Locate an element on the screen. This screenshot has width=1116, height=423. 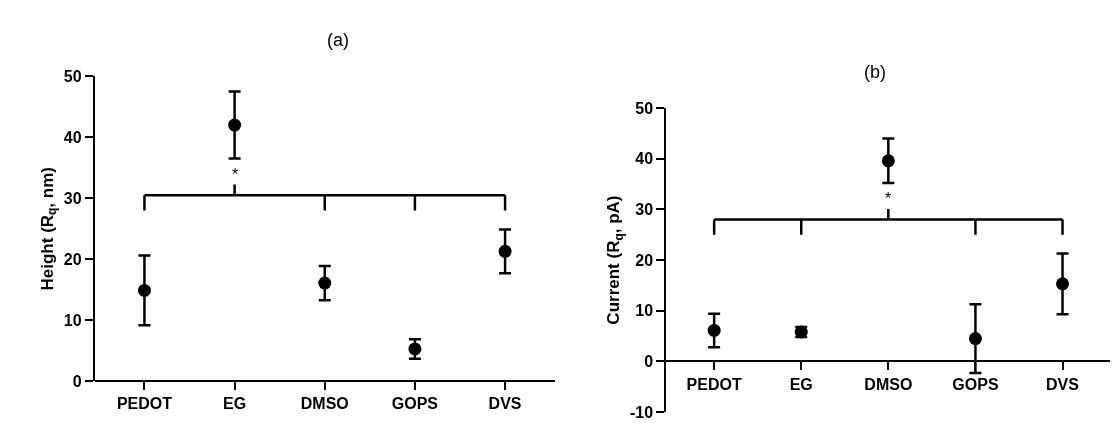
chart-title: (a) is located at coordinates (338, 40).